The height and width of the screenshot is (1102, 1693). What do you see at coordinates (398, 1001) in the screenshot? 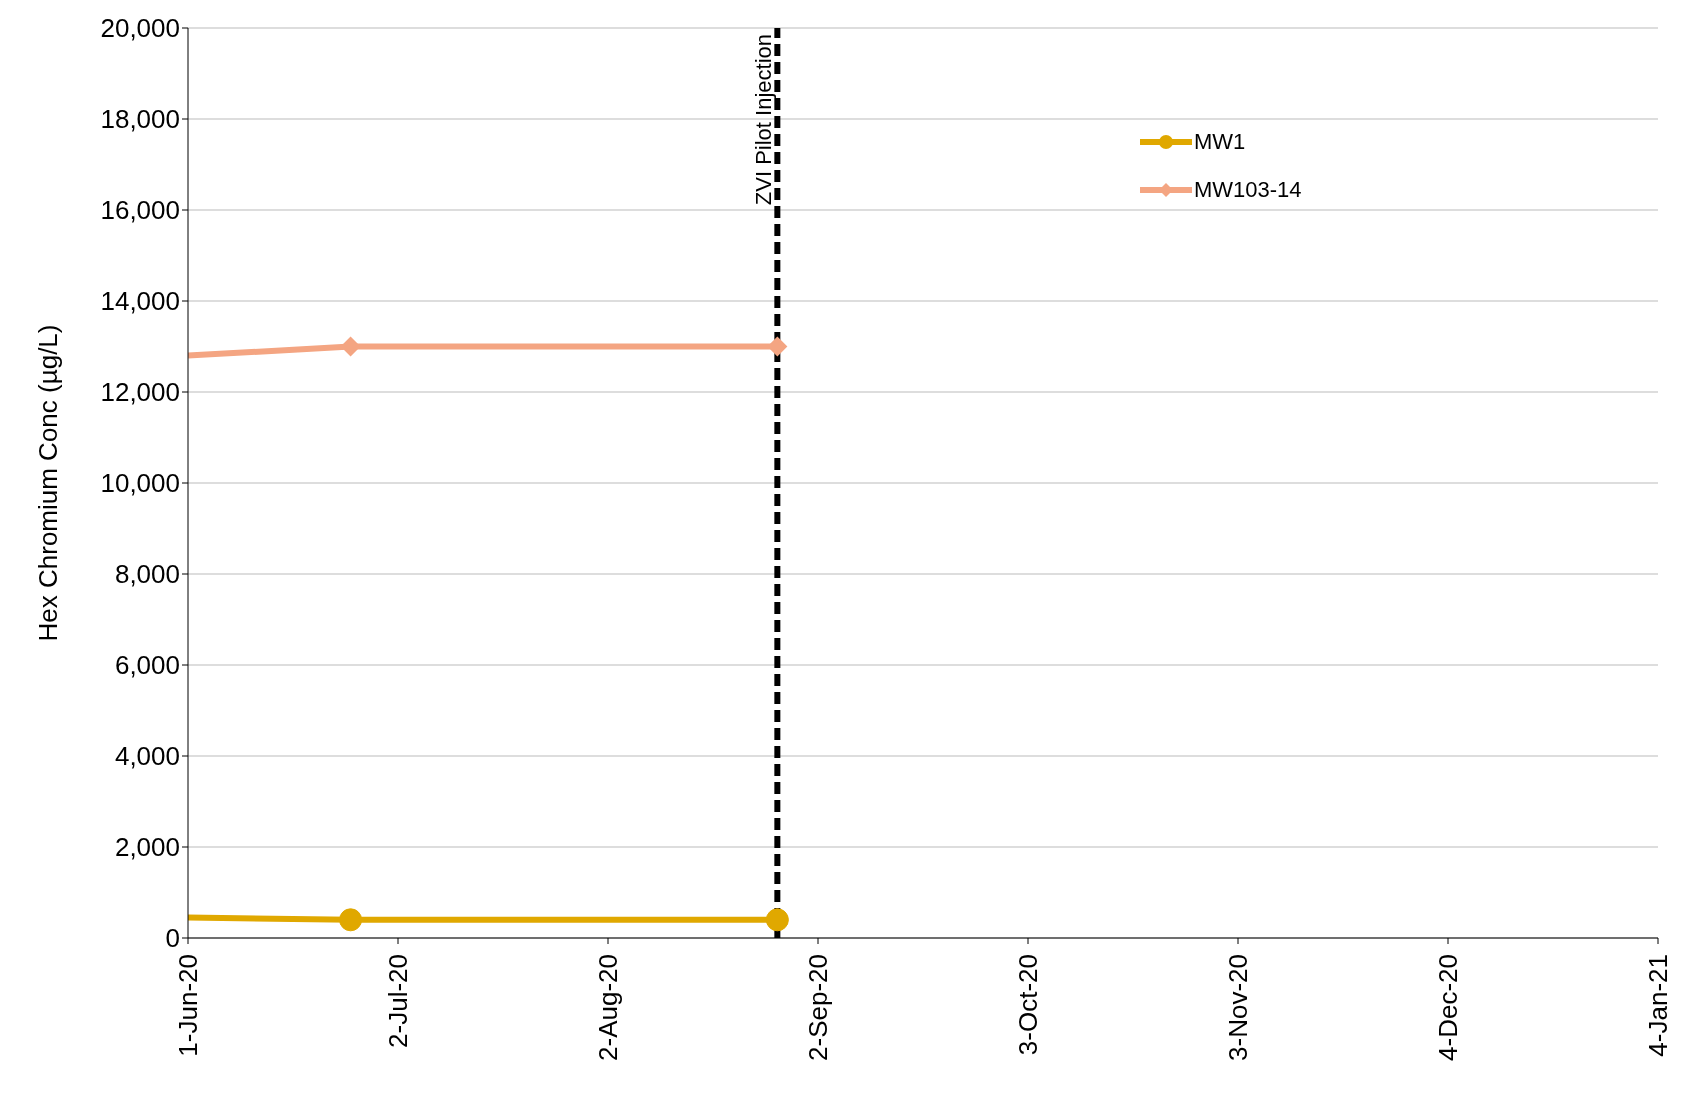
I see `x-tick-label: 2-Jul-20` at bounding box center [398, 1001].